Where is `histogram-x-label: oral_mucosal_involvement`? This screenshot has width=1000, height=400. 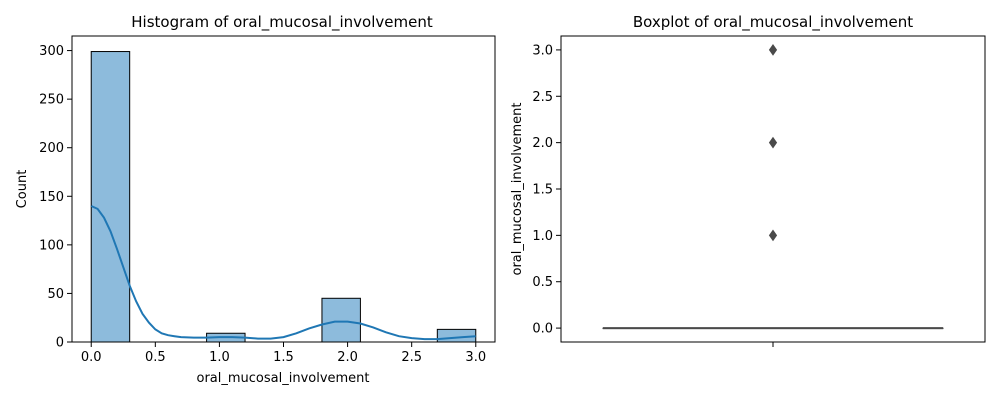
histogram-x-label: oral_mucosal_involvement is located at coordinates (282, 378).